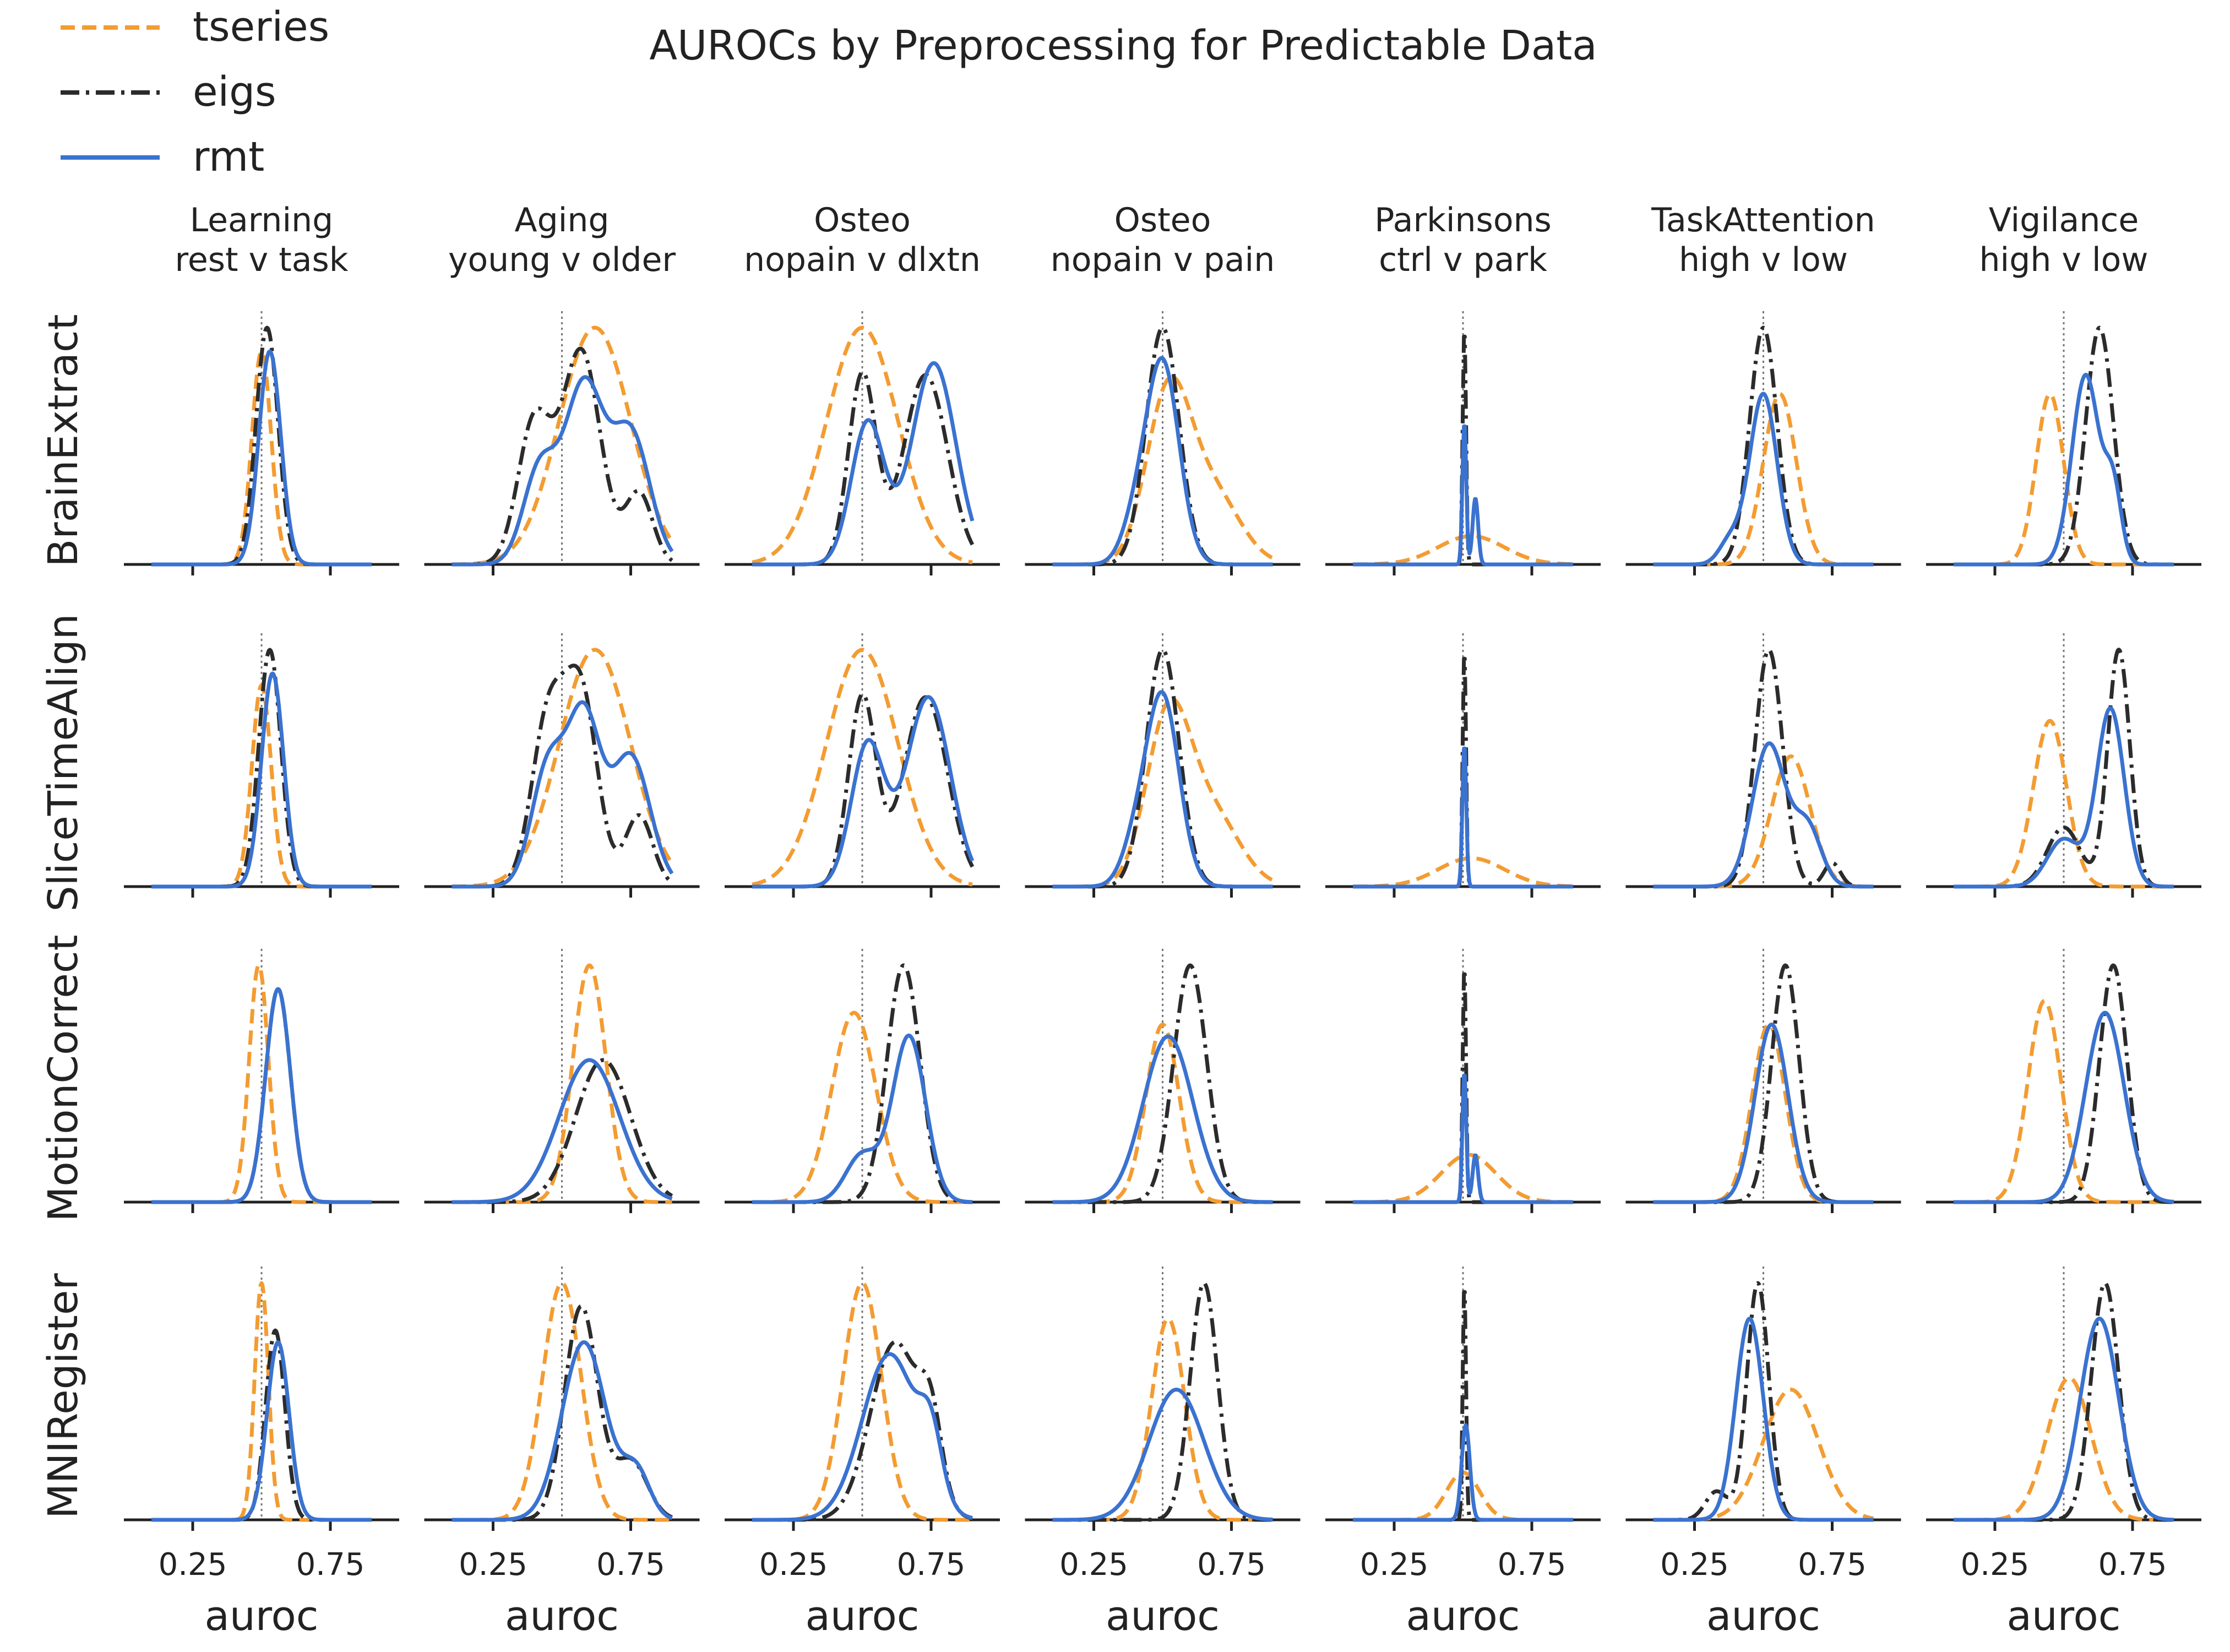  I want to click on legend: tseries eigs rmt, so click(195, 92).